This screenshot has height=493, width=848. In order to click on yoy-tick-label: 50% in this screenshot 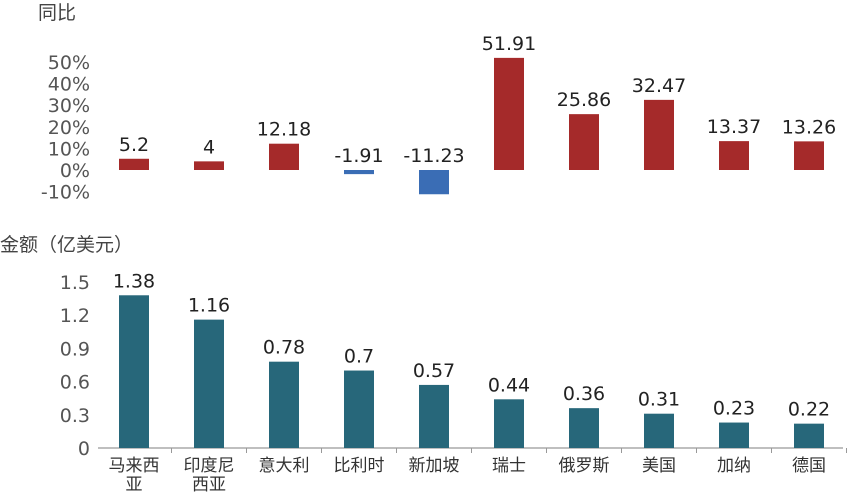, I will do `click(69, 63)`.